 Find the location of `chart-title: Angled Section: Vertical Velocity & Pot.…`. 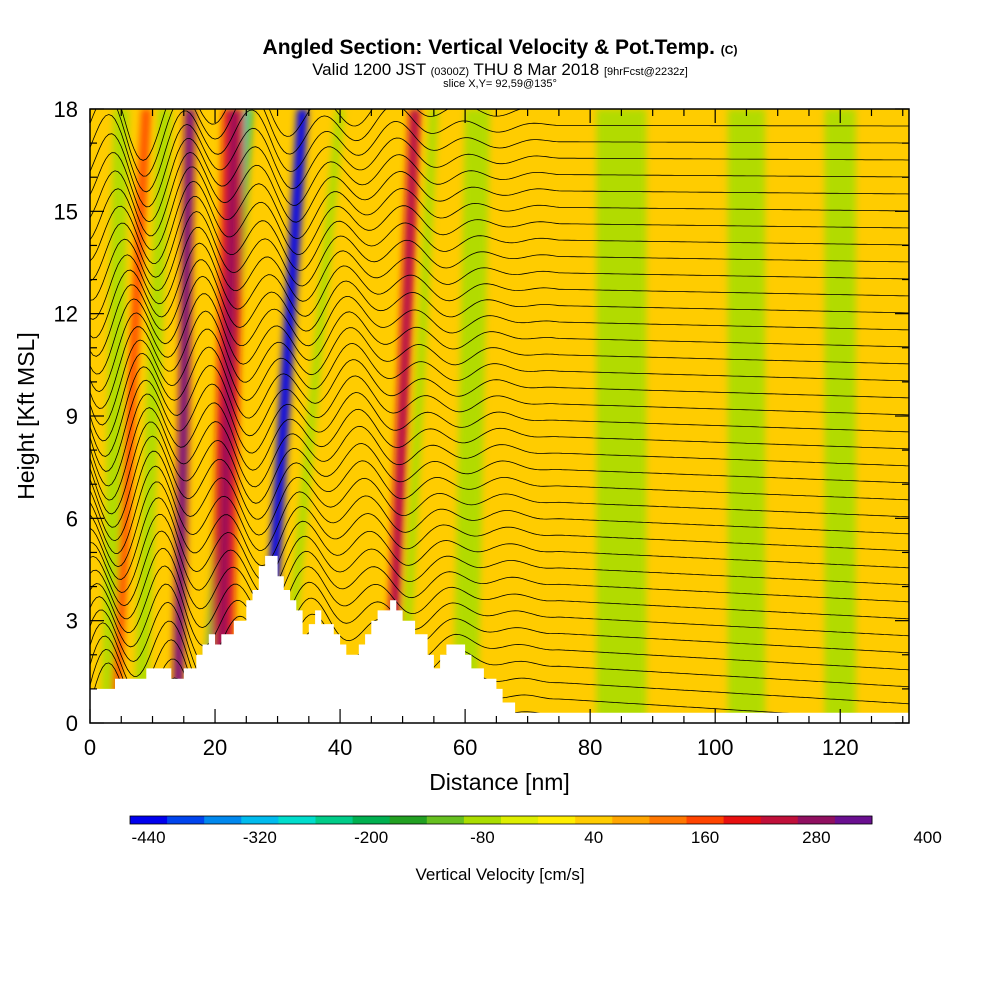

chart-title: Angled Section: Vertical Velocity & Pot.… is located at coordinates (500, 47).